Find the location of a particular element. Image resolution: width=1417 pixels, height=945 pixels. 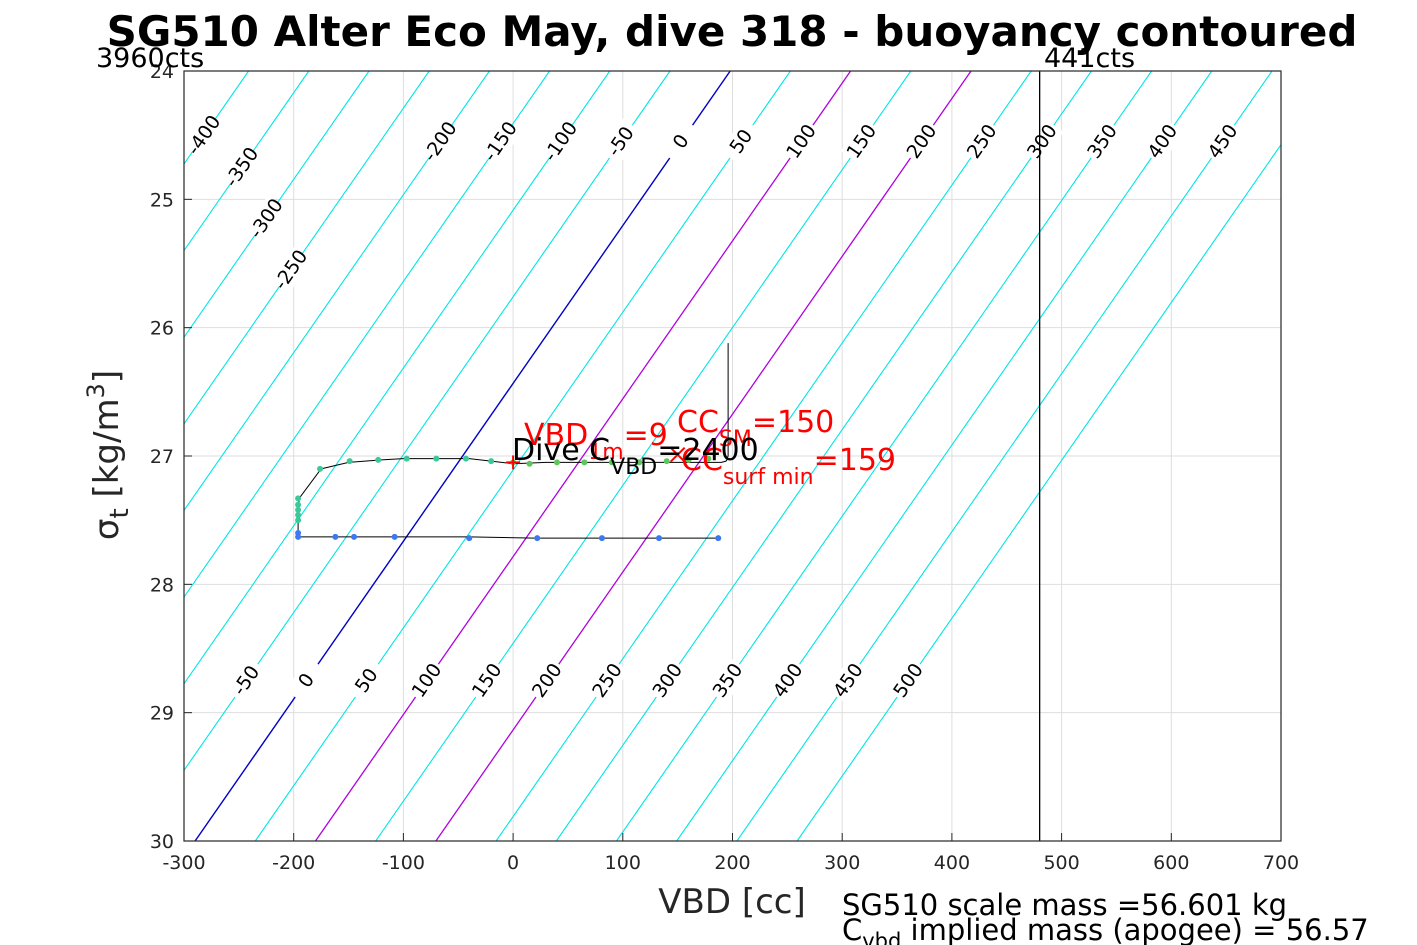

y-label-sigma: σ is located at coordinates (107, 530).